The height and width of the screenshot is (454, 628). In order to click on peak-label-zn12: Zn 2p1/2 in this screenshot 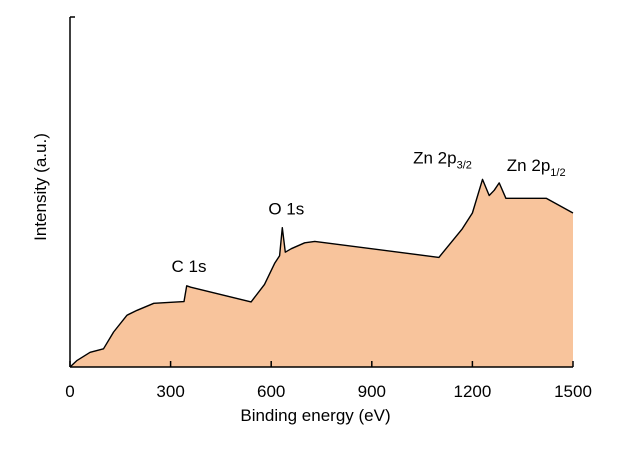, I will do `click(536, 167)`.